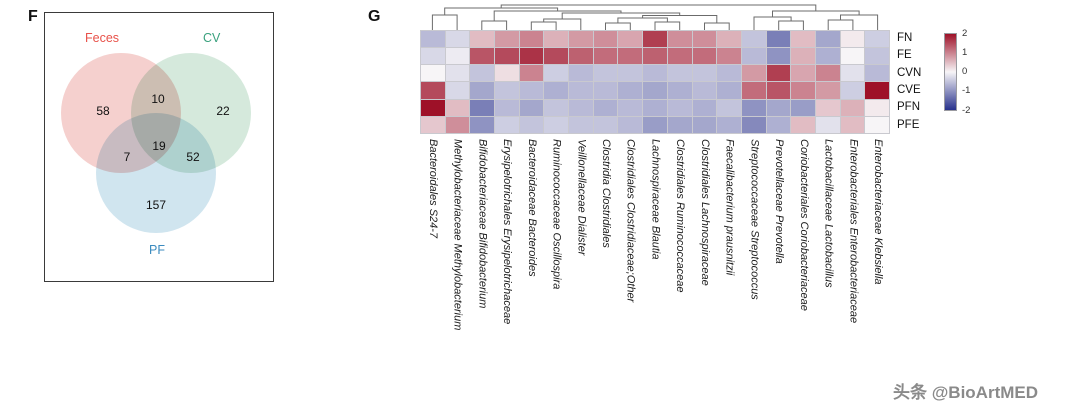 The image size is (1080, 412). What do you see at coordinates (33, 16) in the screenshot?
I see `panel-letter-f: F` at bounding box center [33, 16].